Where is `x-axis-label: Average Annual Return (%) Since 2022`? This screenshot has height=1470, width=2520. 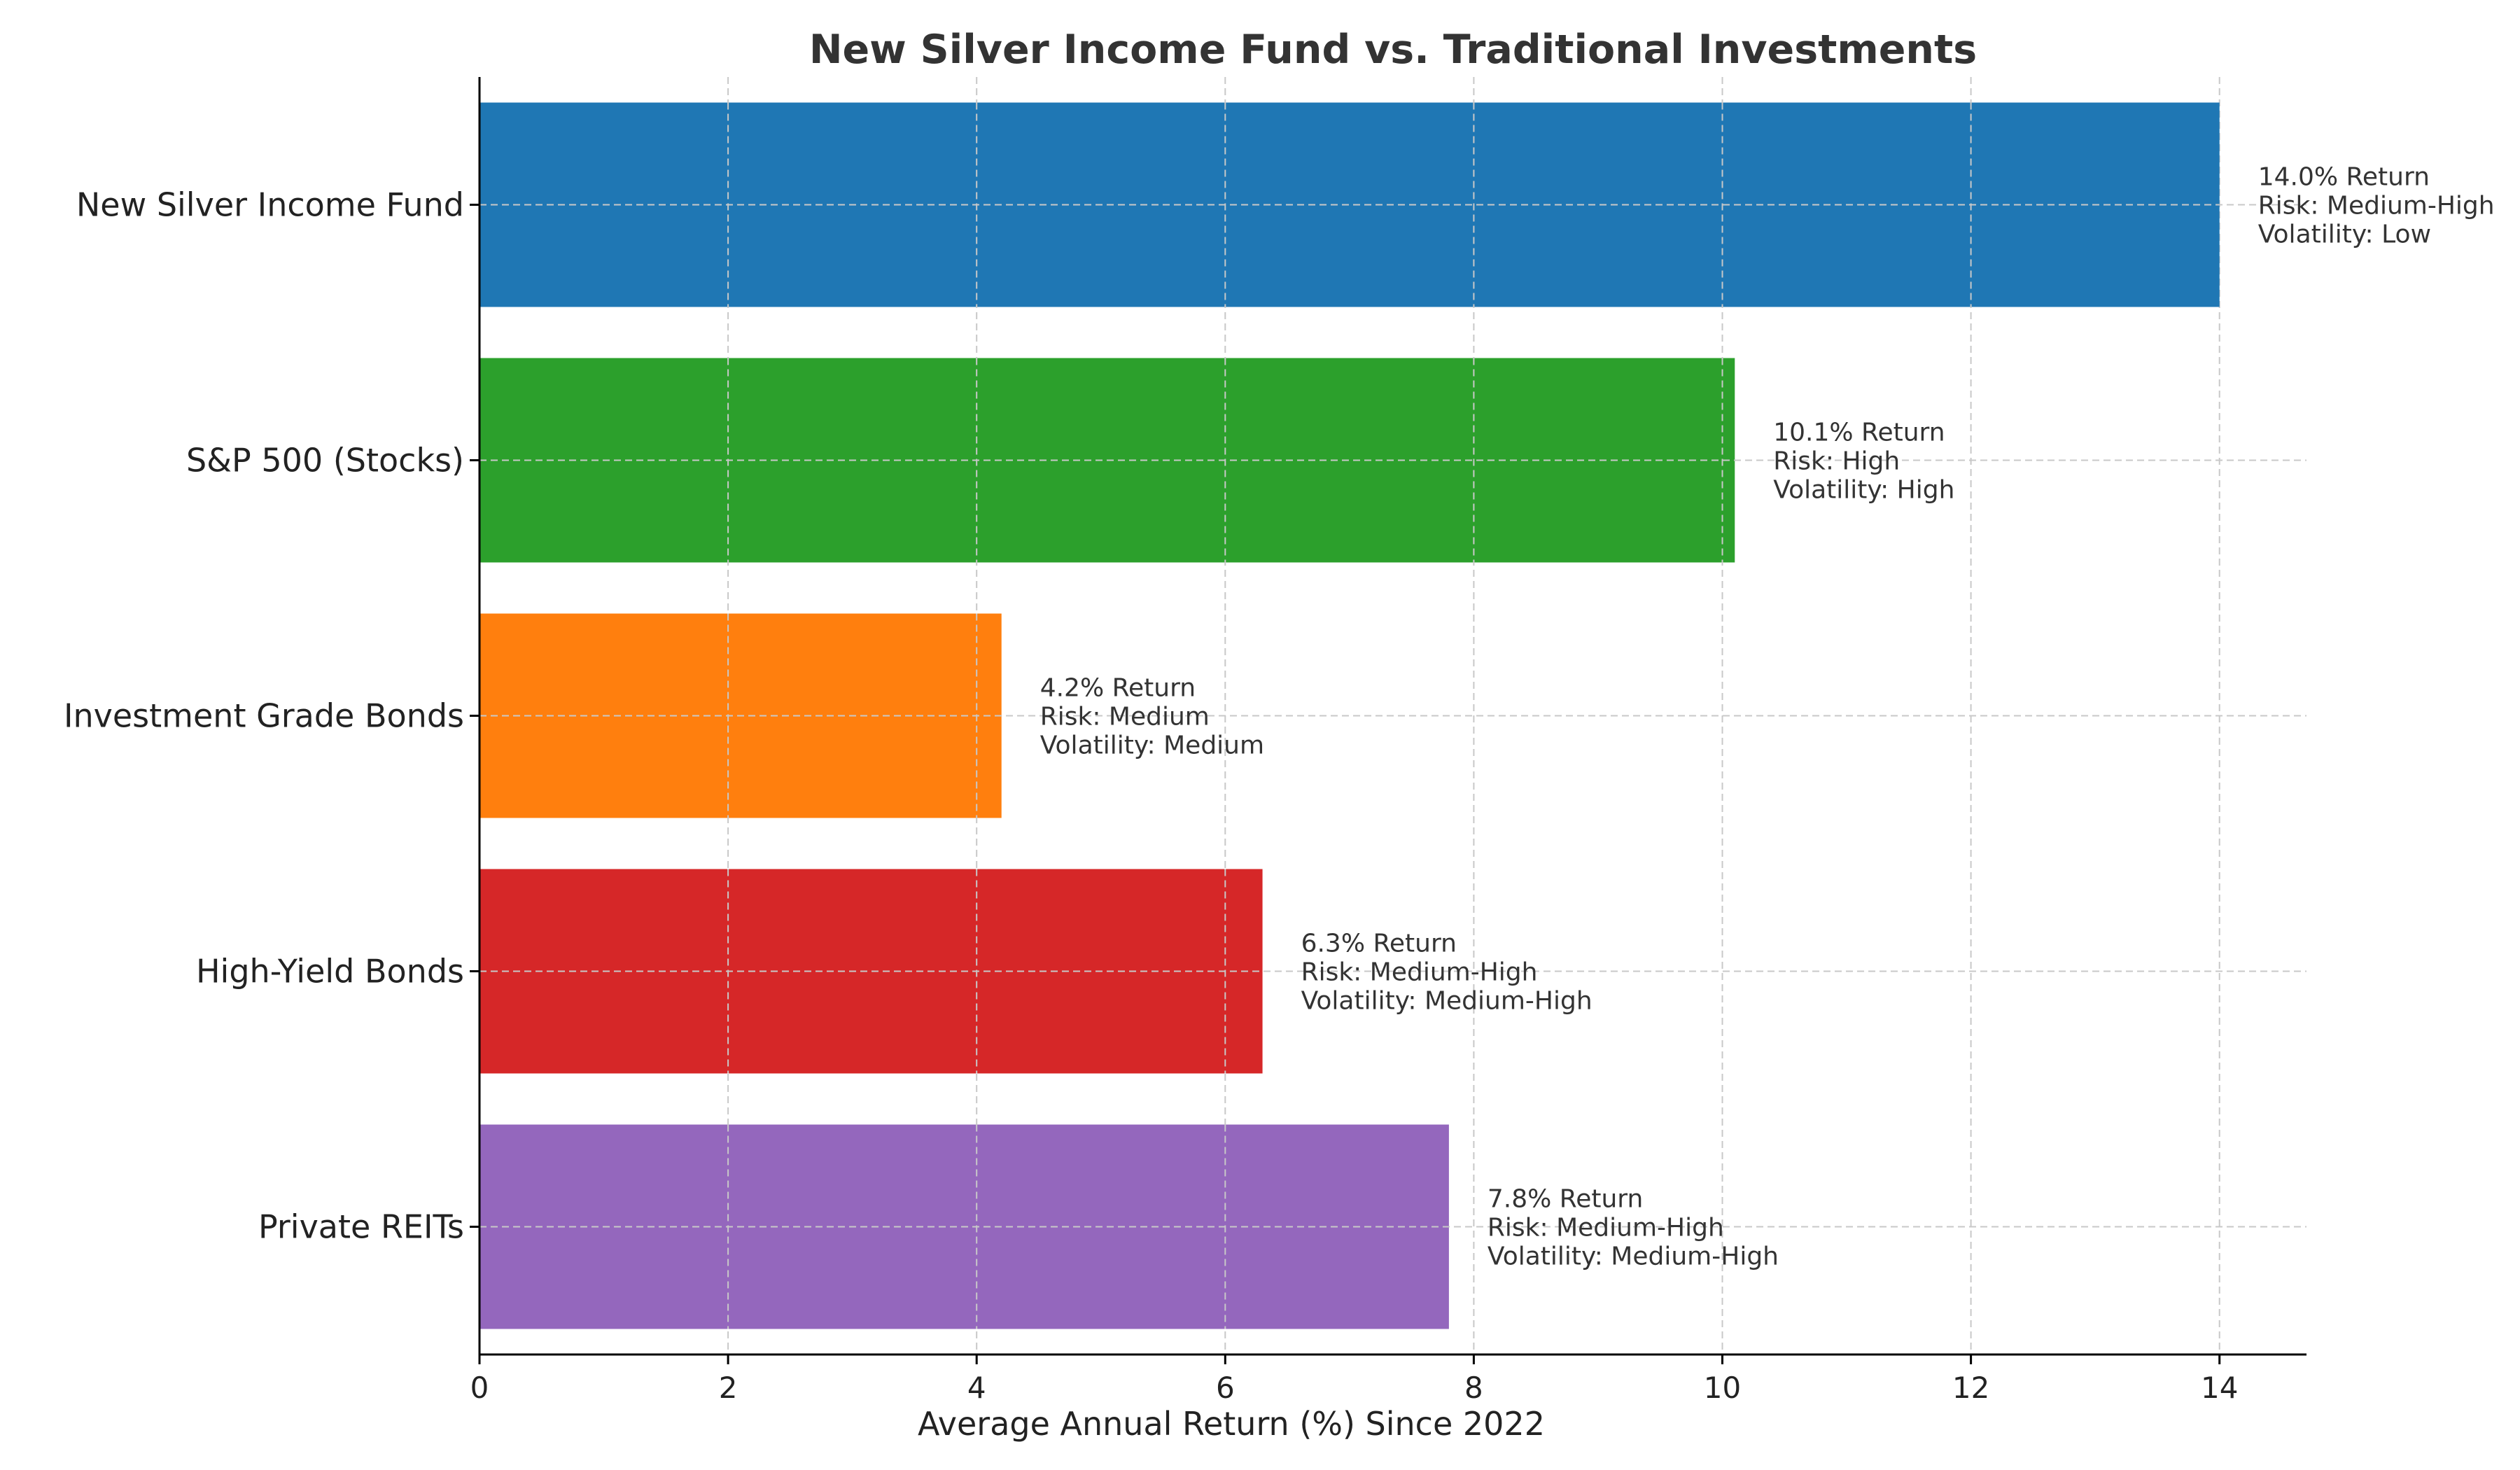 x-axis-label: Average Annual Return (%) Since 2022 is located at coordinates (1231, 1424).